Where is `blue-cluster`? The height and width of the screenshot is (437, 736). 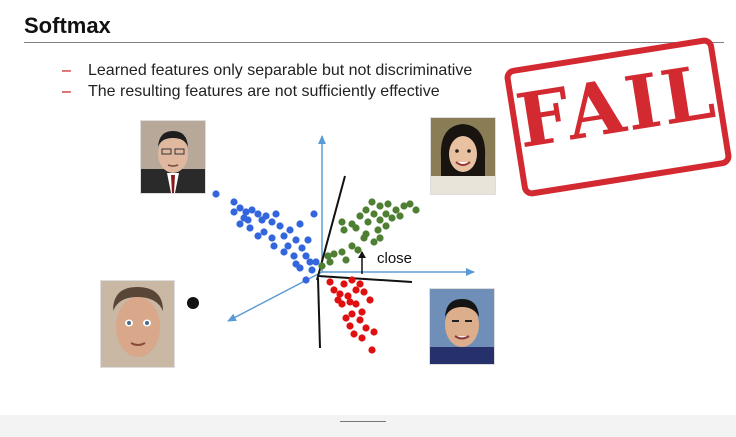 blue-cluster is located at coordinates (266, 237).